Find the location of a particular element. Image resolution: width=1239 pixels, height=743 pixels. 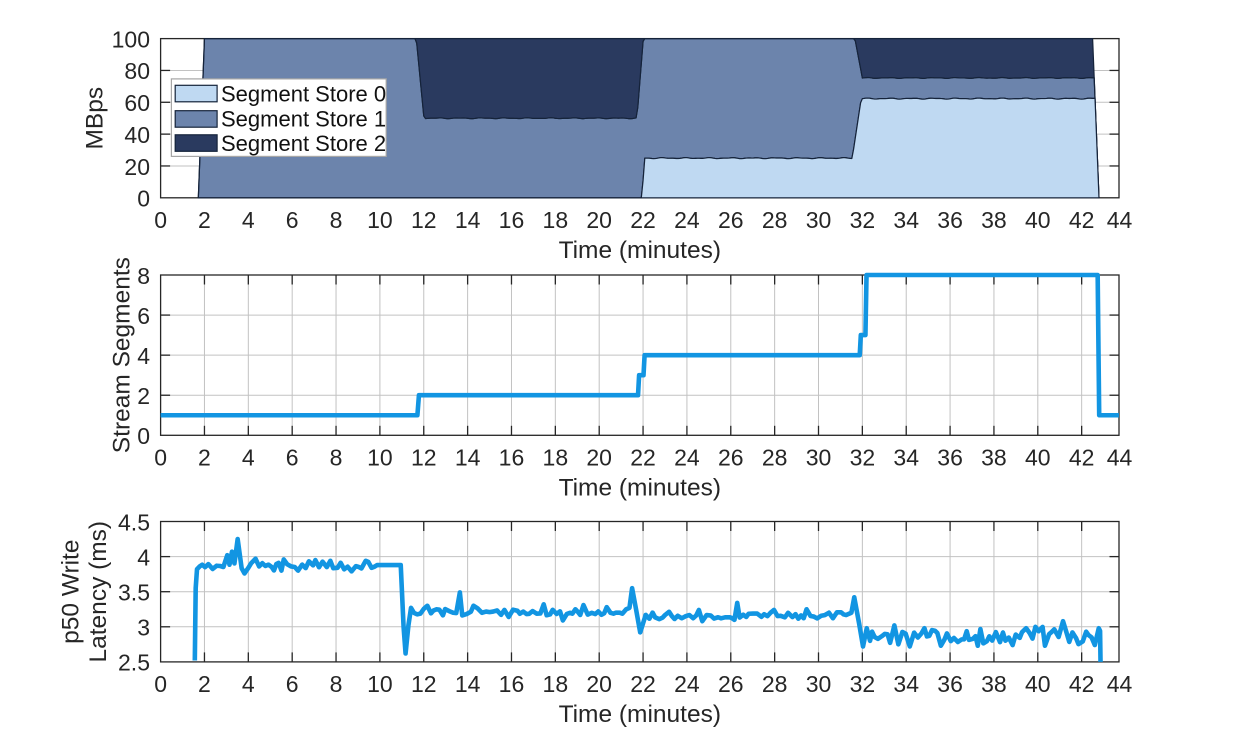

svg-text: Segment Store 0 is located at coordinates (303, 93).